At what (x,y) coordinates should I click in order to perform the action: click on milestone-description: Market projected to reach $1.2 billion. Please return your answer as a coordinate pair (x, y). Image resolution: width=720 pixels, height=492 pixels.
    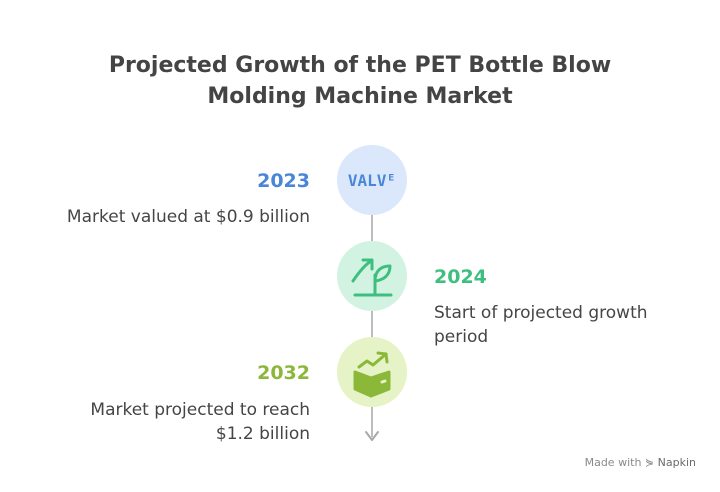
    Looking at the image, I should click on (200, 422).